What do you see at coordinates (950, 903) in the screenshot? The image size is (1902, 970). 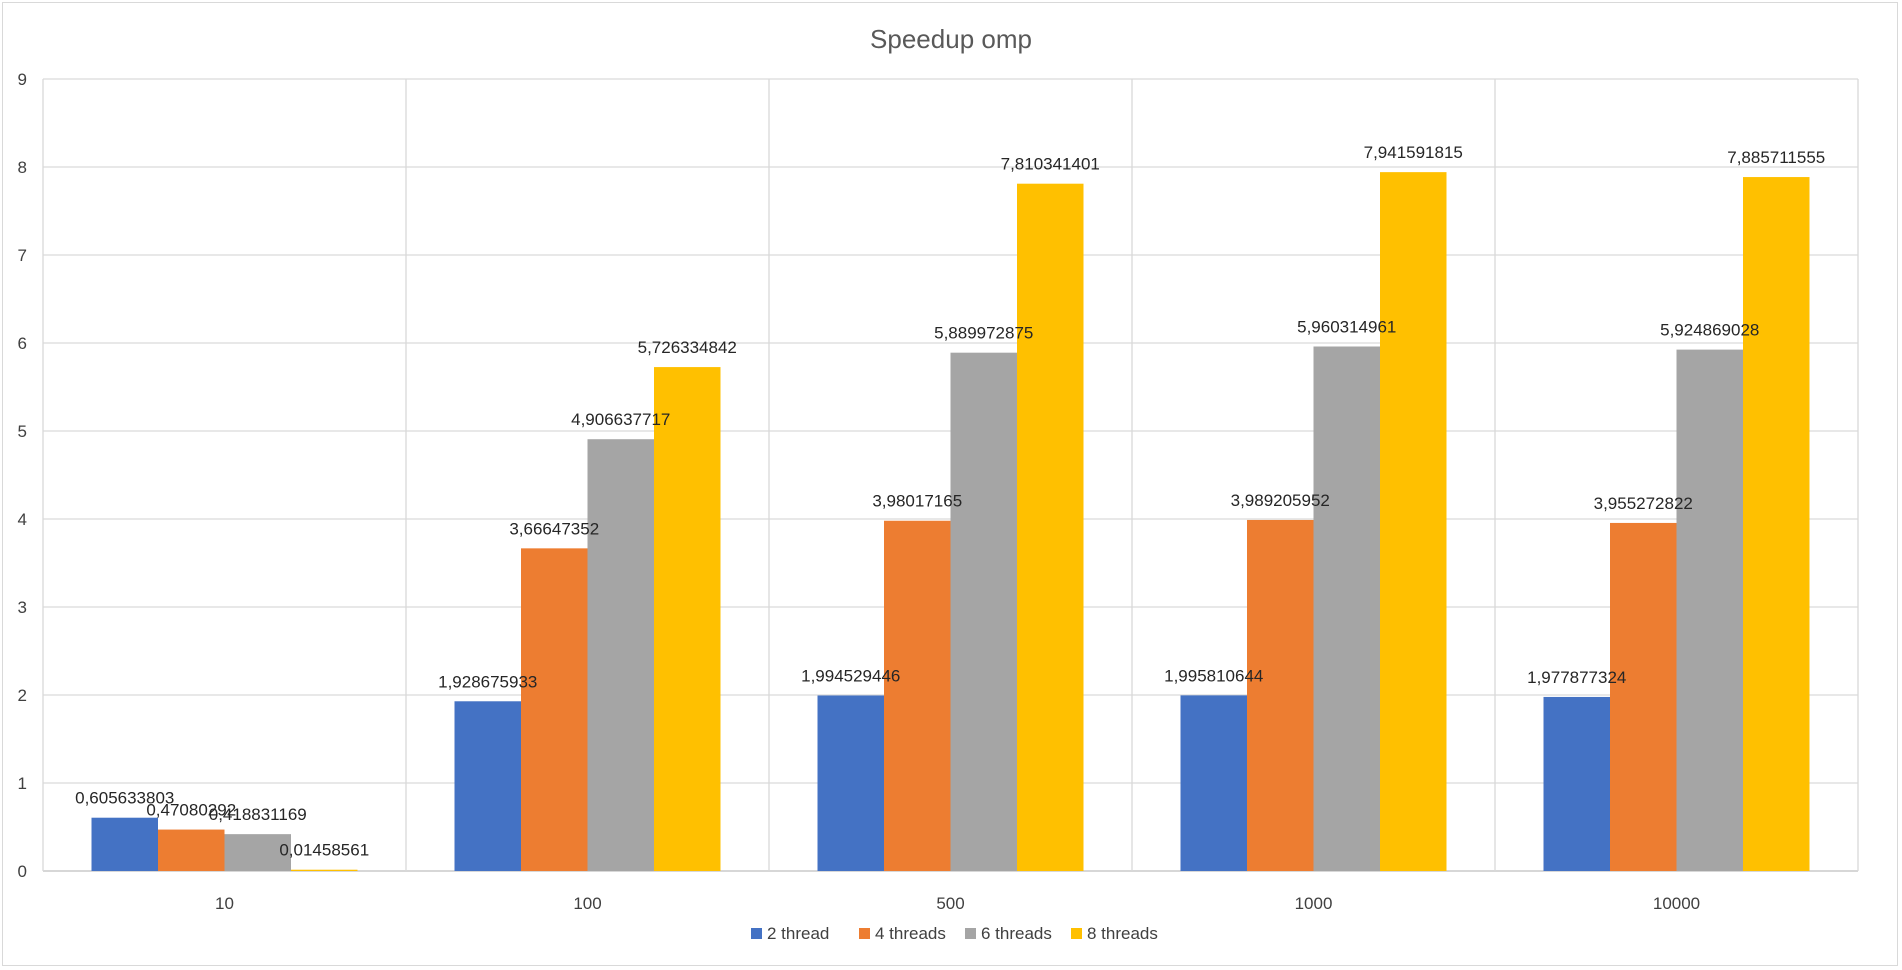 I see `x-tick-label: 500` at bounding box center [950, 903].